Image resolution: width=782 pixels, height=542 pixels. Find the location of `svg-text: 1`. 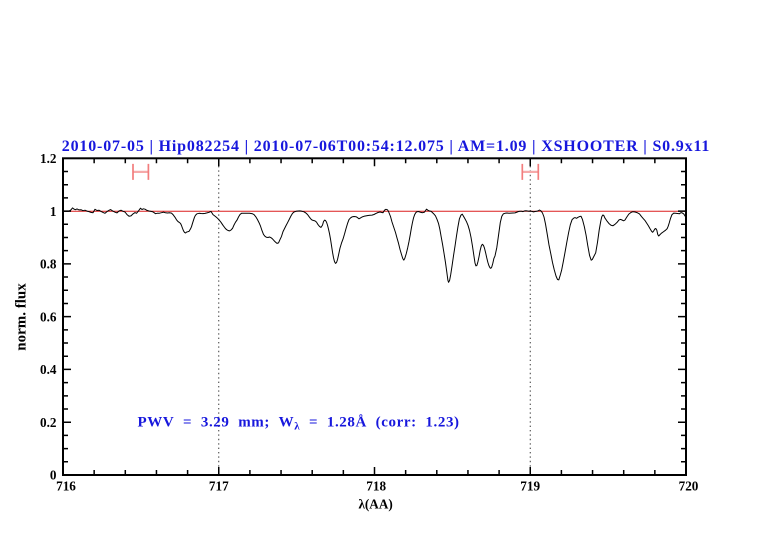

svg-text: 1 is located at coordinates (53, 211).